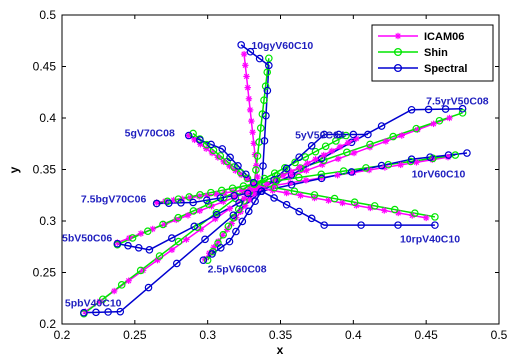 The image size is (514, 358). I want to click on x-tick-label: 0.35, so click(281, 335).